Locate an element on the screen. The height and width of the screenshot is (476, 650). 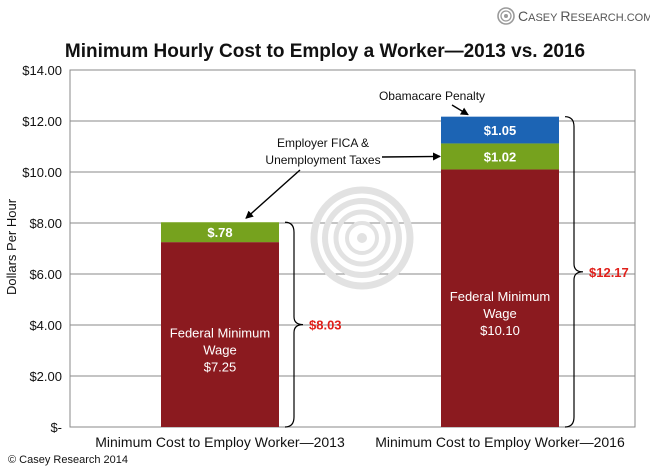
segment-value-label: $1.02 is located at coordinates (500, 156).